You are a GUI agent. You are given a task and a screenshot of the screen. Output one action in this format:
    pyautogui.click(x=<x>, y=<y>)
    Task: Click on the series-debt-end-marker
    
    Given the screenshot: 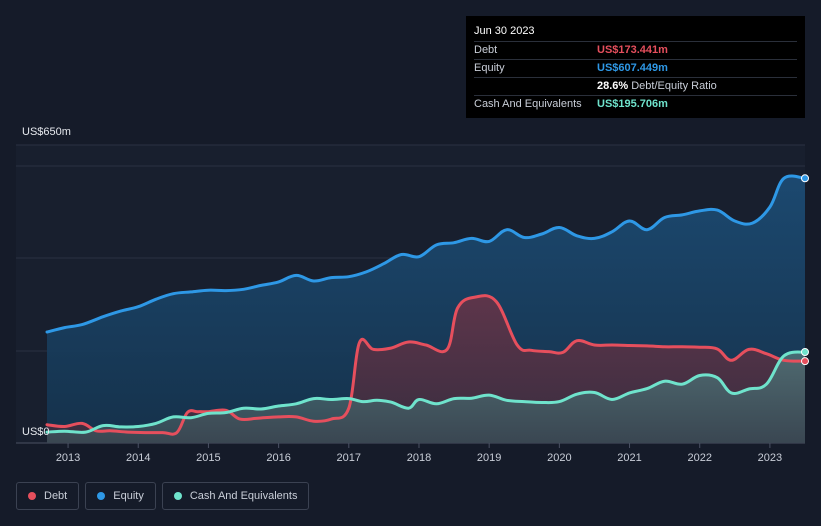 What is the action you would take?
    pyautogui.click(x=805, y=361)
    